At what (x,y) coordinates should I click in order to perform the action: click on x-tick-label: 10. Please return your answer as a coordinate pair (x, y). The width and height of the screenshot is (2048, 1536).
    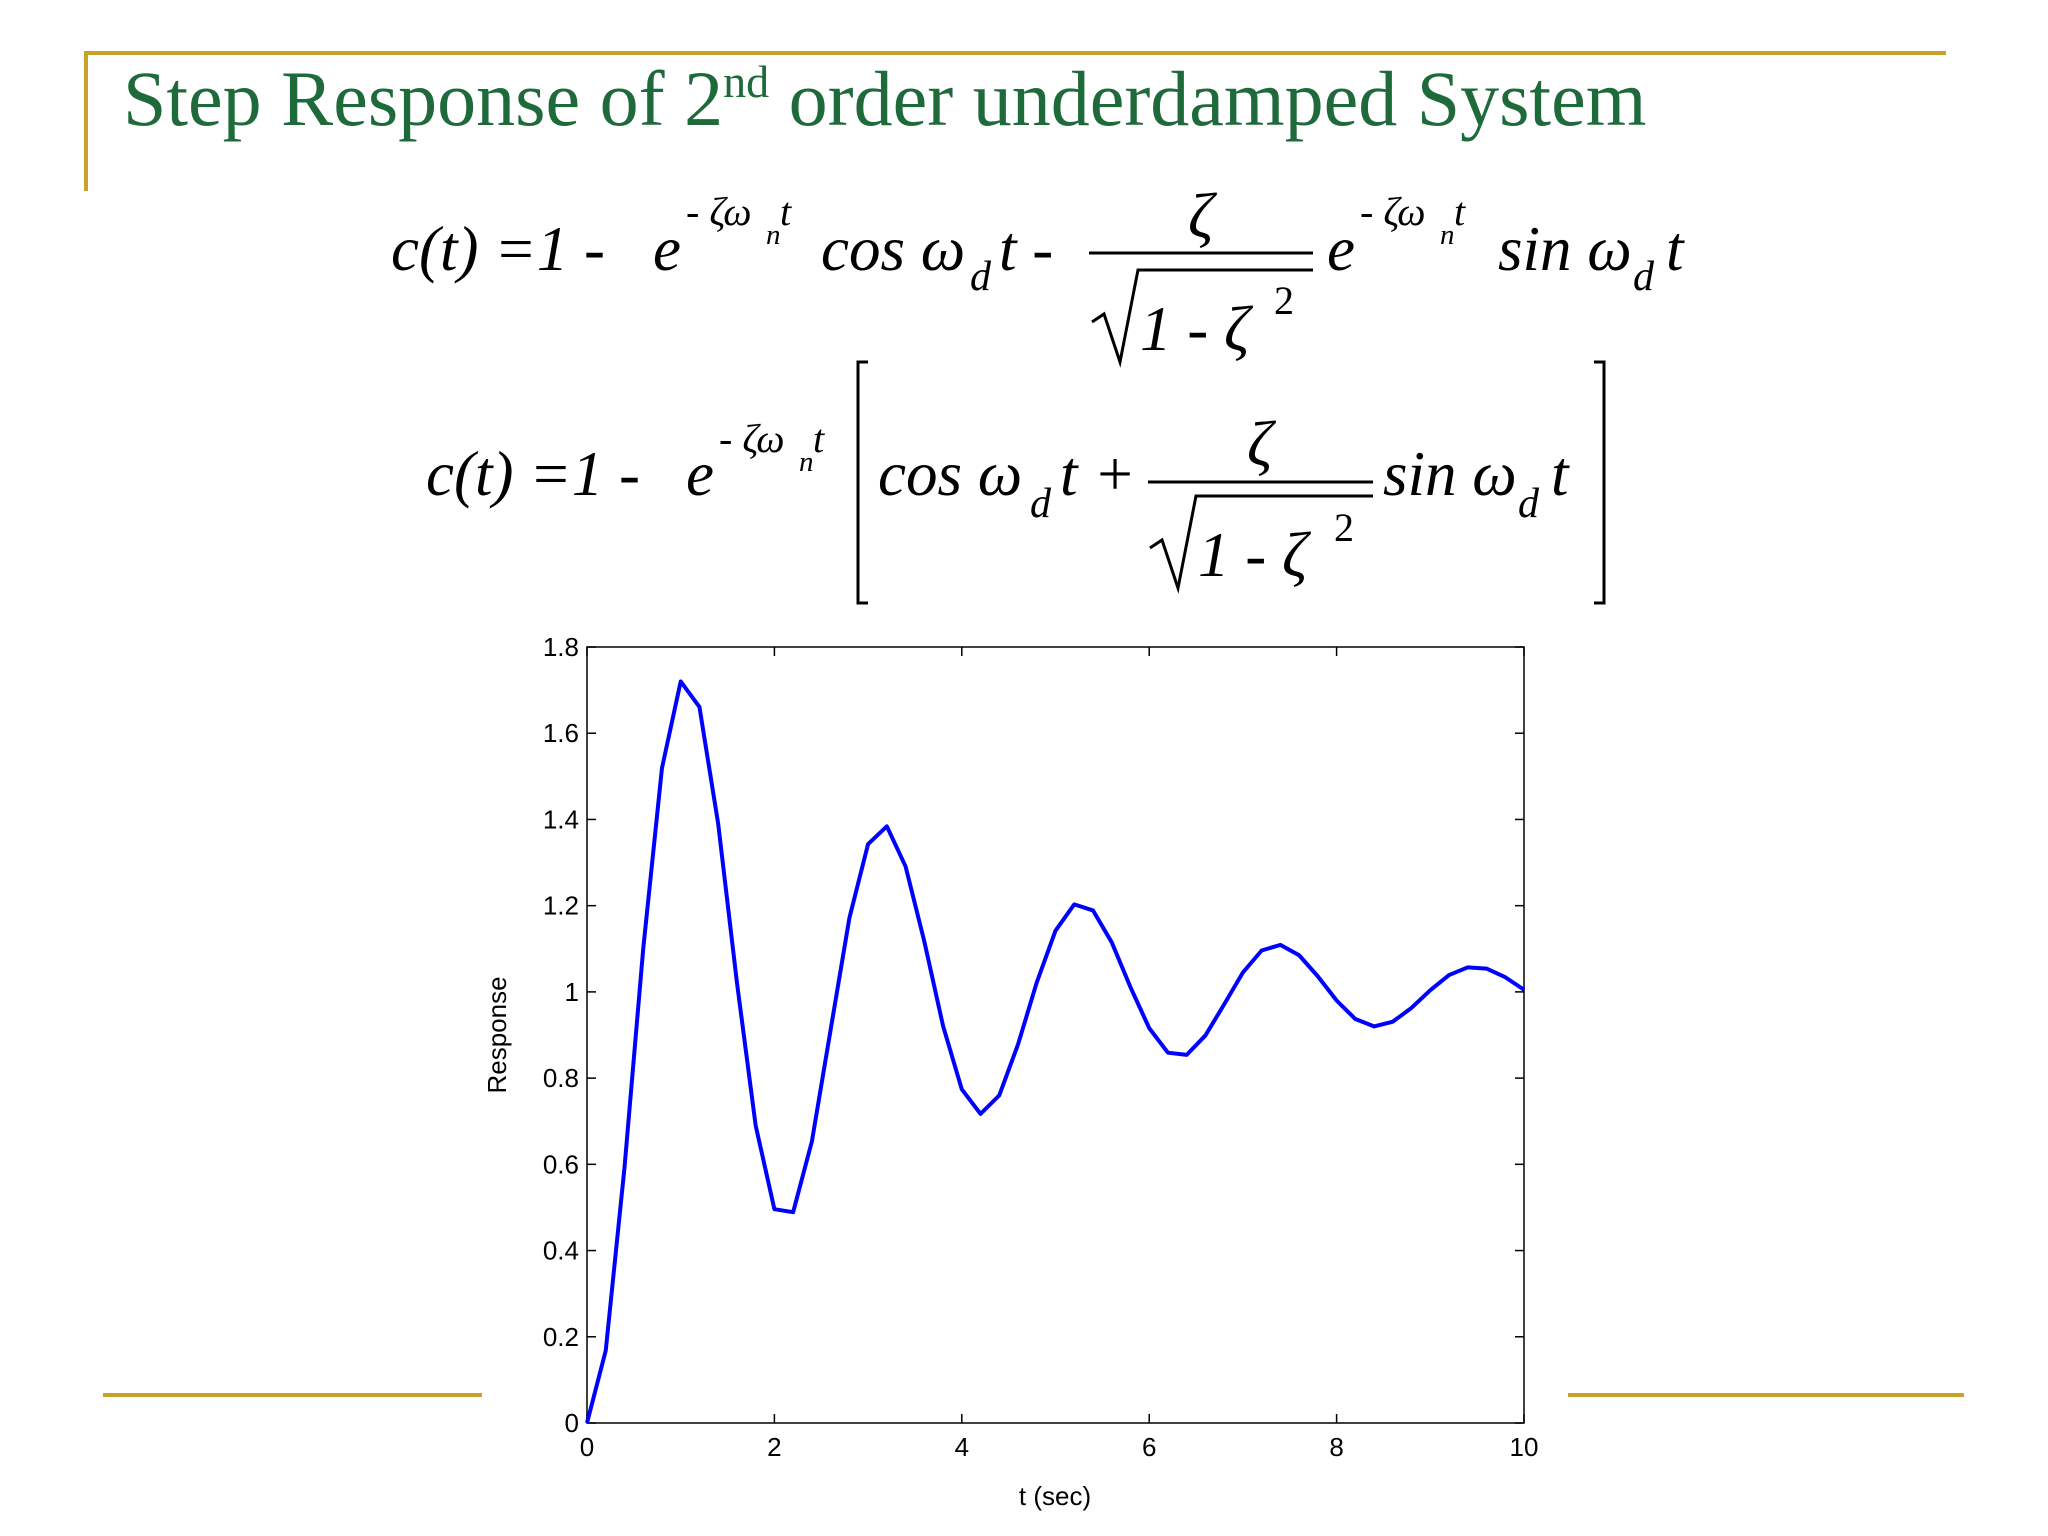
    Looking at the image, I should click on (1524, 1447).